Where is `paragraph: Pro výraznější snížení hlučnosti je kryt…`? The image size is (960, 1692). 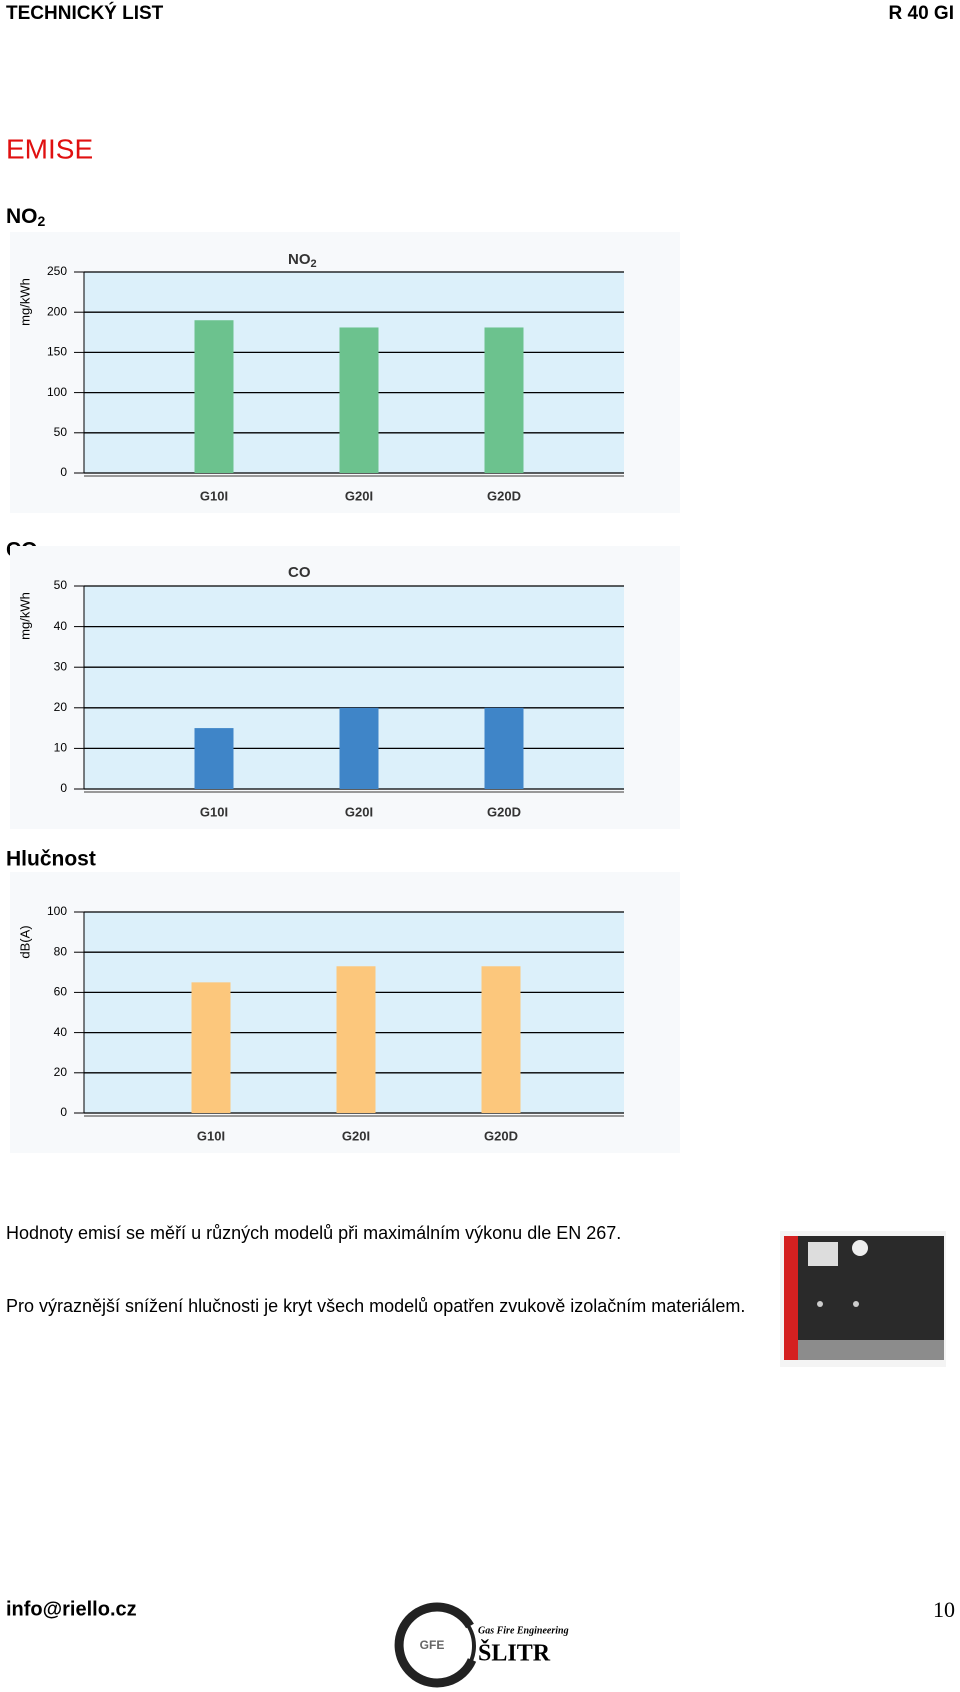
paragraph: Pro výraznější snížení hlučnosti je kryt… is located at coordinates (376, 1306).